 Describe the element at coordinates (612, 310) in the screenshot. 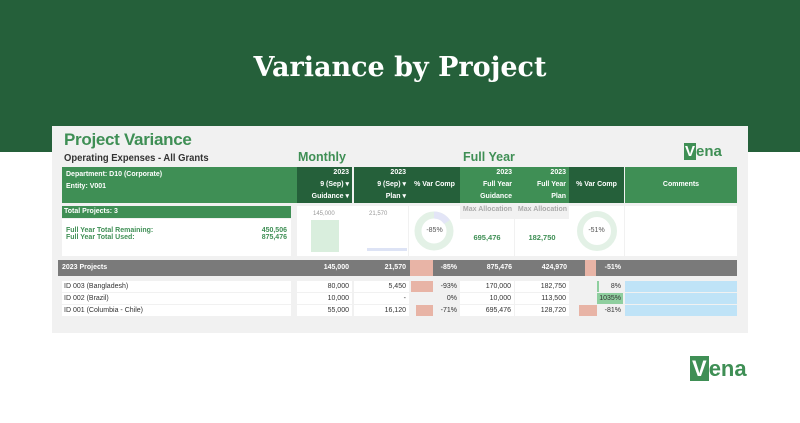

I see `fy-var-value: -81%` at that location.